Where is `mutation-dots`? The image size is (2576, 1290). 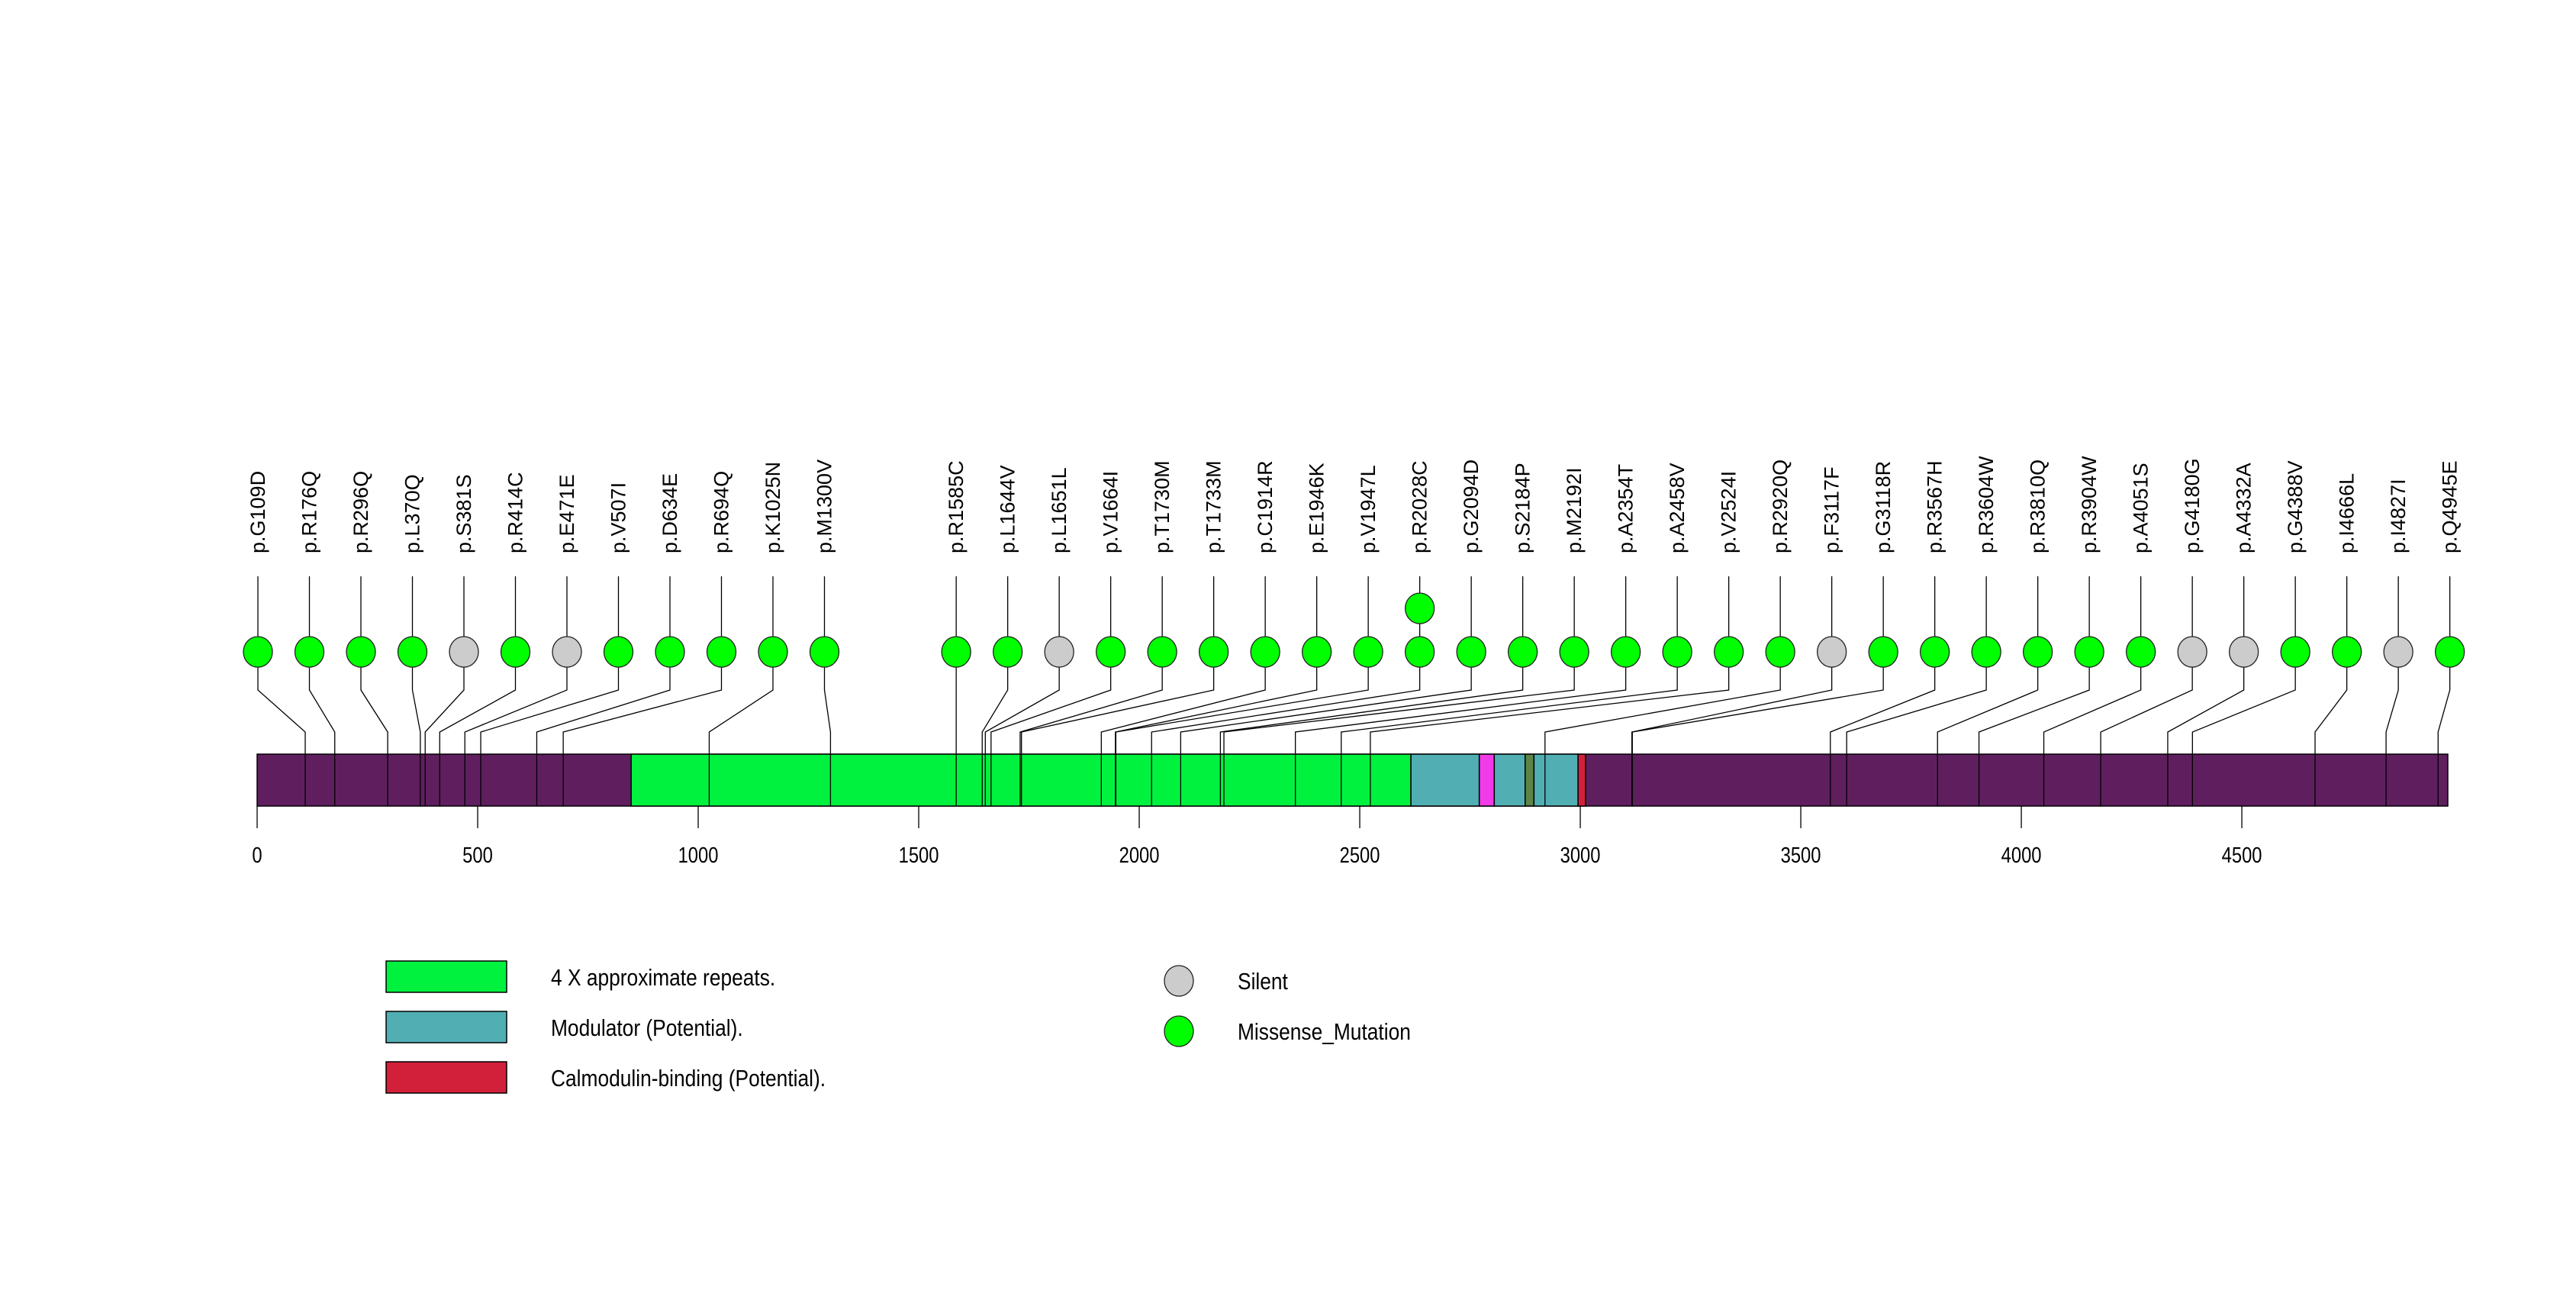 mutation-dots is located at coordinates (1354, 630).